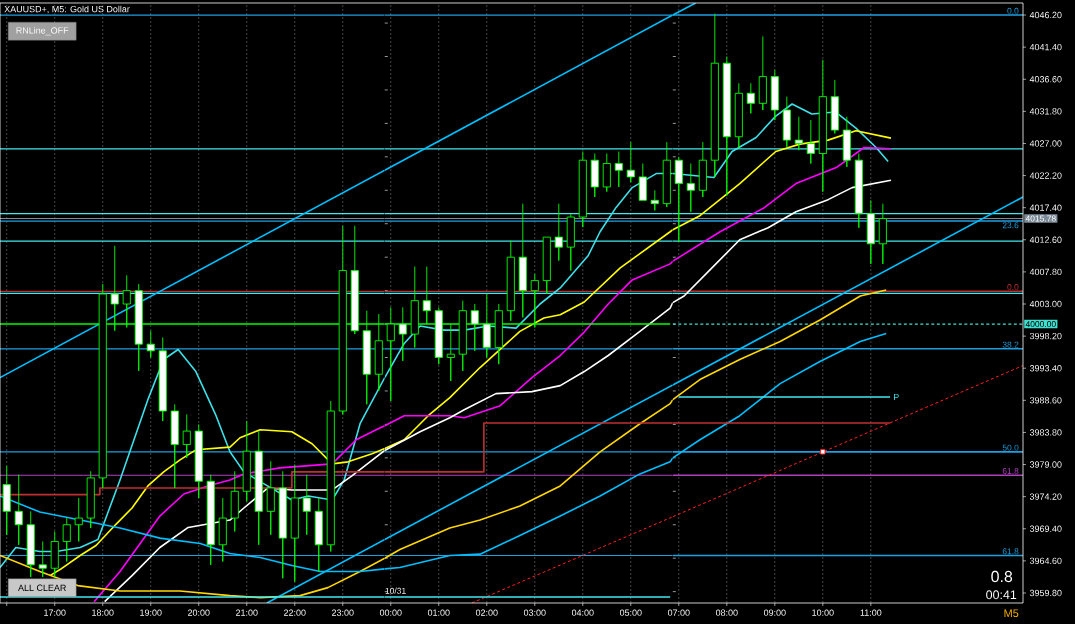 The height and width of the screenshot is (624, 1075). I want to click on x-tick-label: 20:00, so click(198, 612).